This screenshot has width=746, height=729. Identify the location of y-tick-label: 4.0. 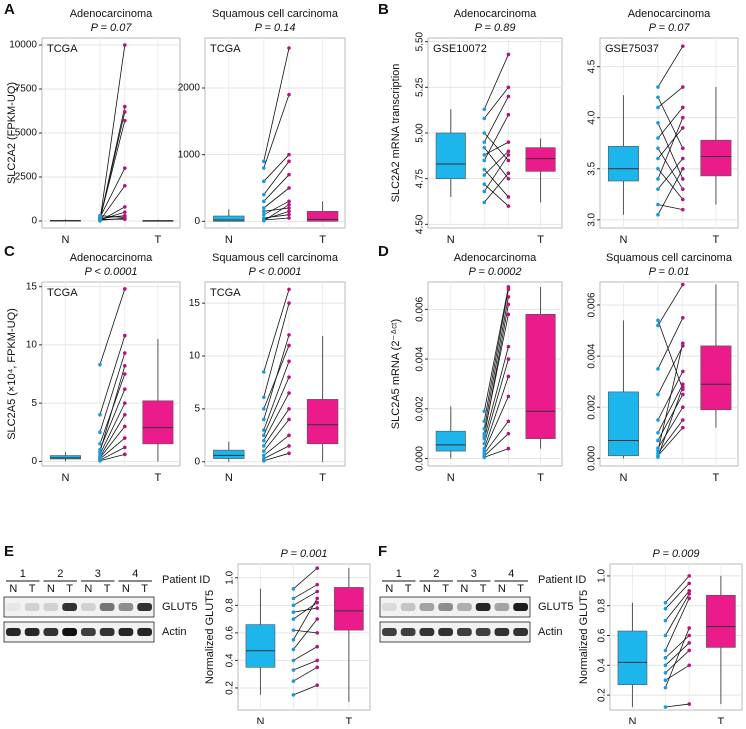
(592, 117).